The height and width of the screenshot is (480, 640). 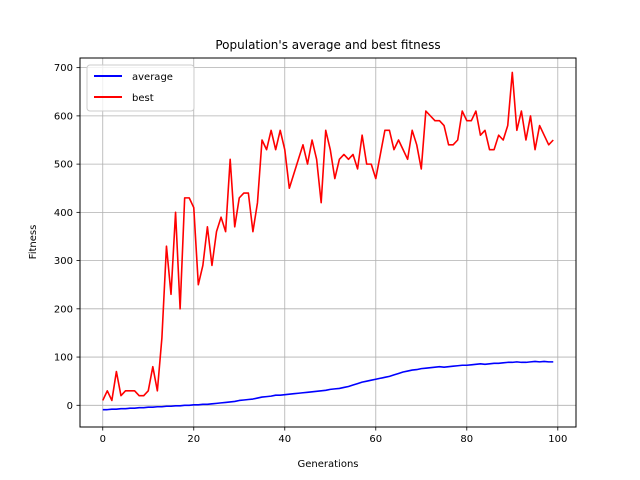 I want to click on y-tick-label: 100, so click(x=63, y=358).